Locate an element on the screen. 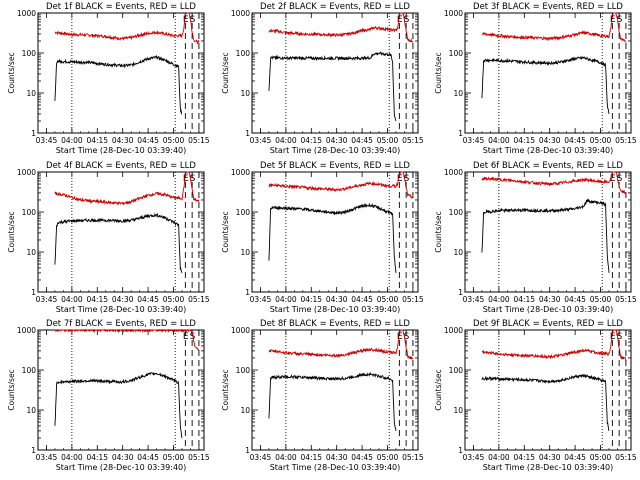  chart-title: Det 1f BLACK = Events, RED = LLD is located at coordinates (121, 7).